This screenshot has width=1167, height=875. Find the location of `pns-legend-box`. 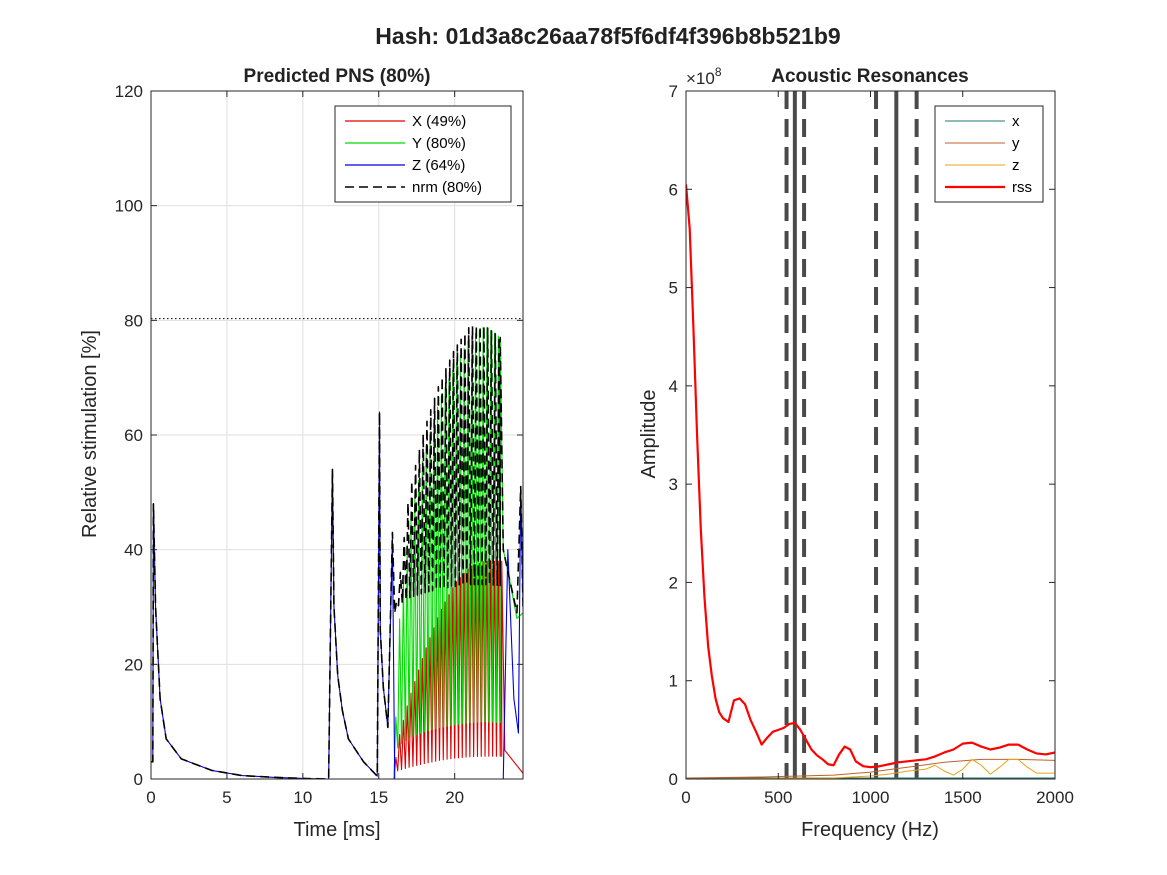

pns-legend-box is located at coordinates (423, 154).